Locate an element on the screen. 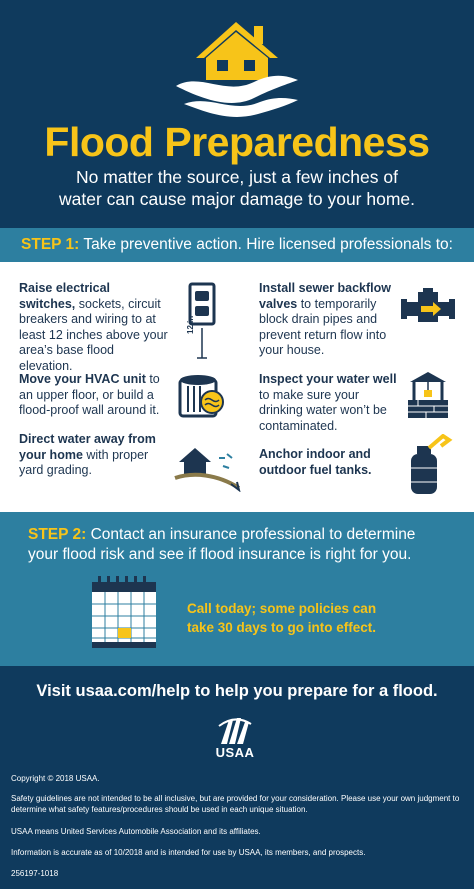 This screenshot has height=889, width=474. electrical-outlet-icon is located at coordinates (202, 320).